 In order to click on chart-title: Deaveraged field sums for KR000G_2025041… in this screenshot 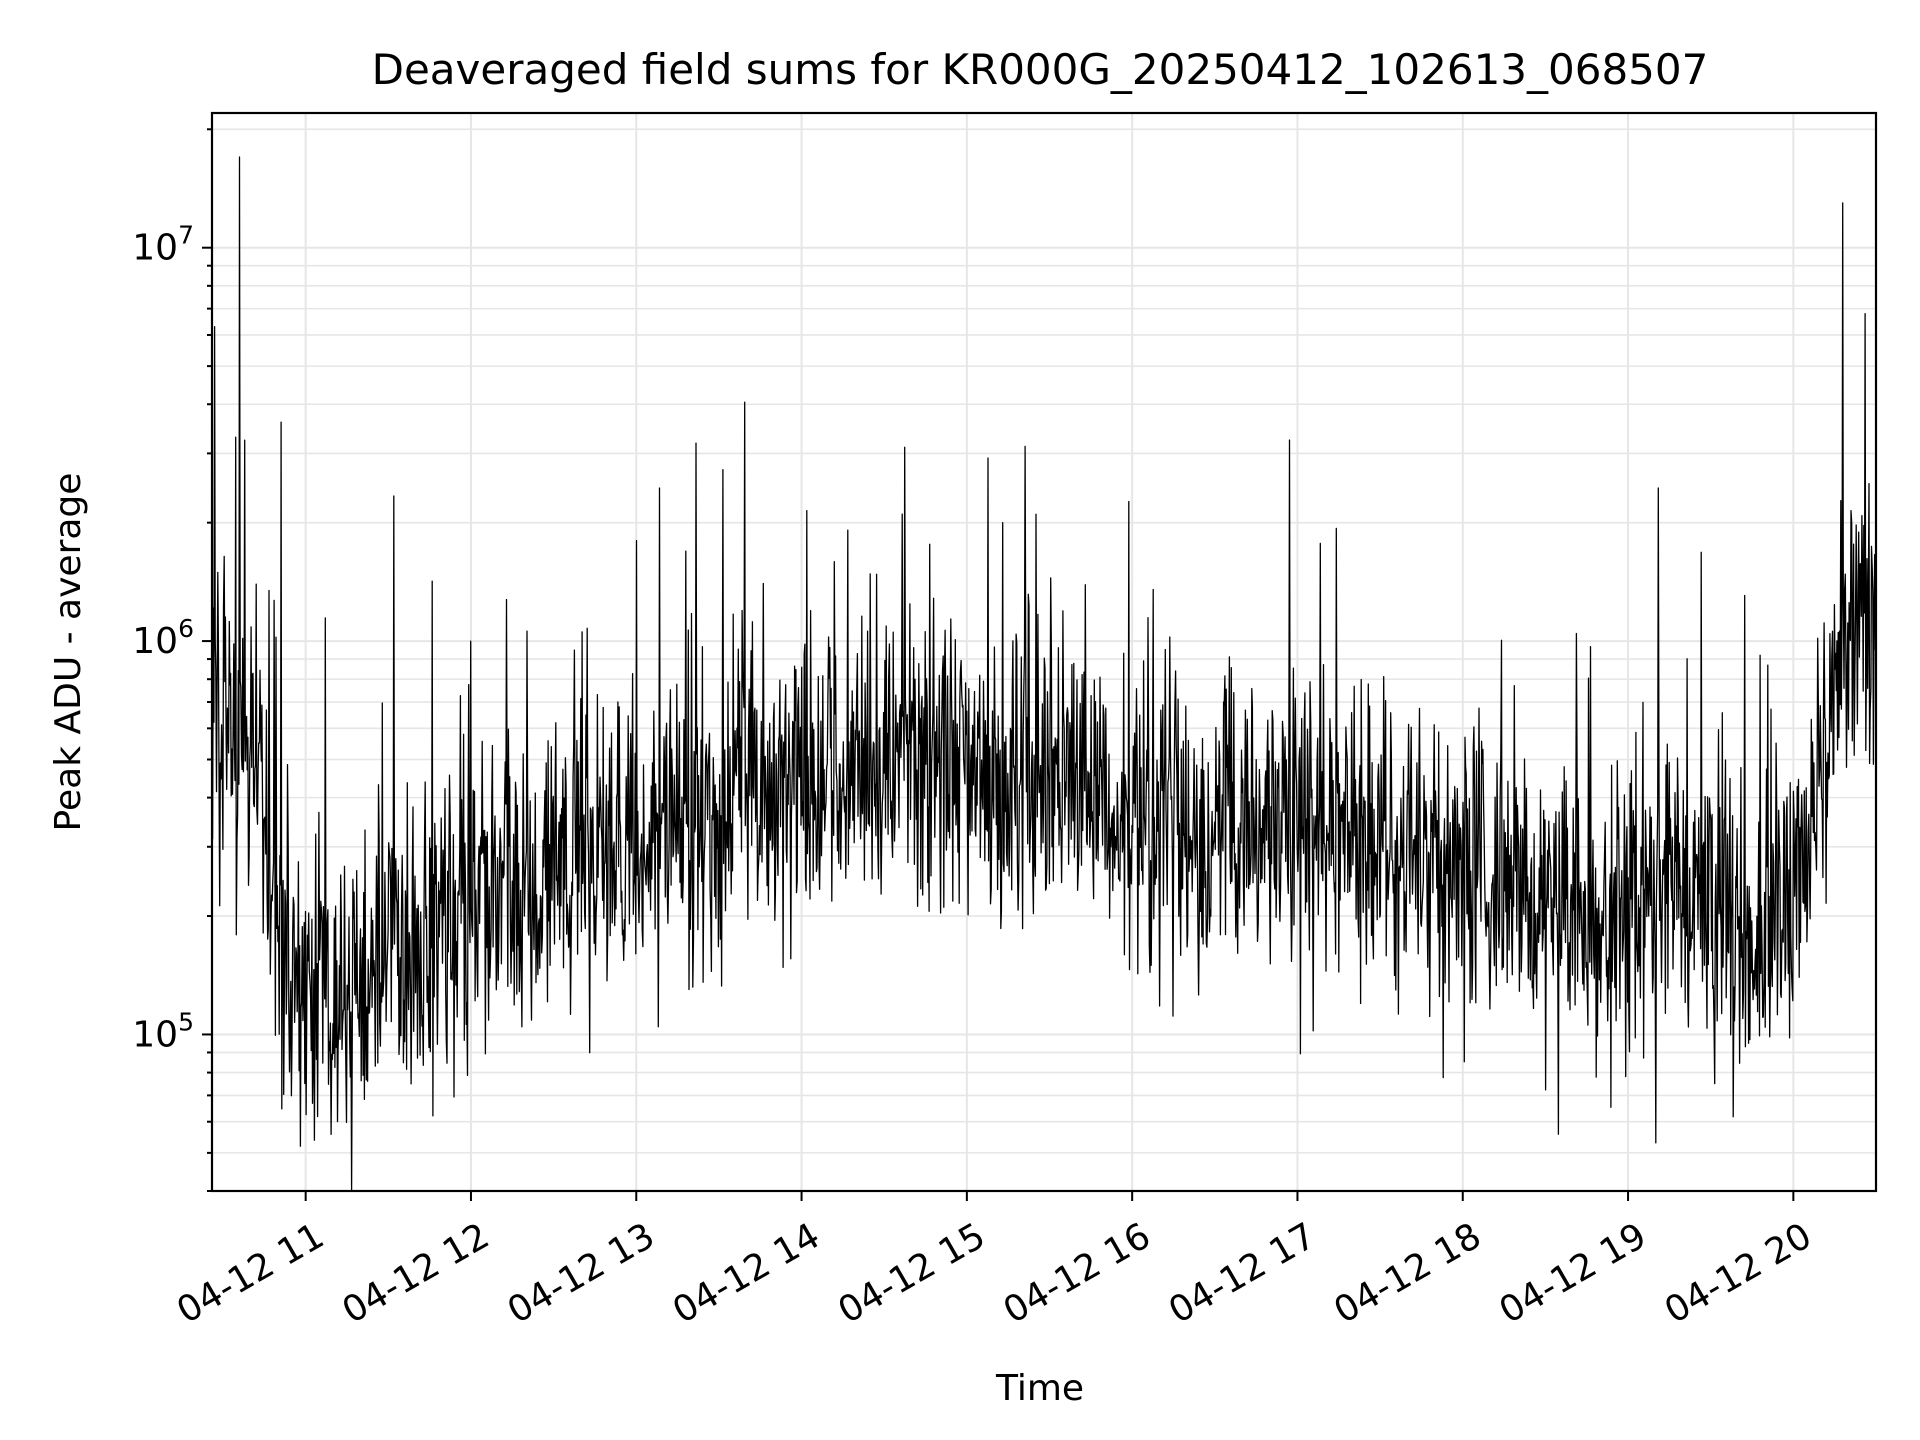, I will do `click(1040, 69)`.